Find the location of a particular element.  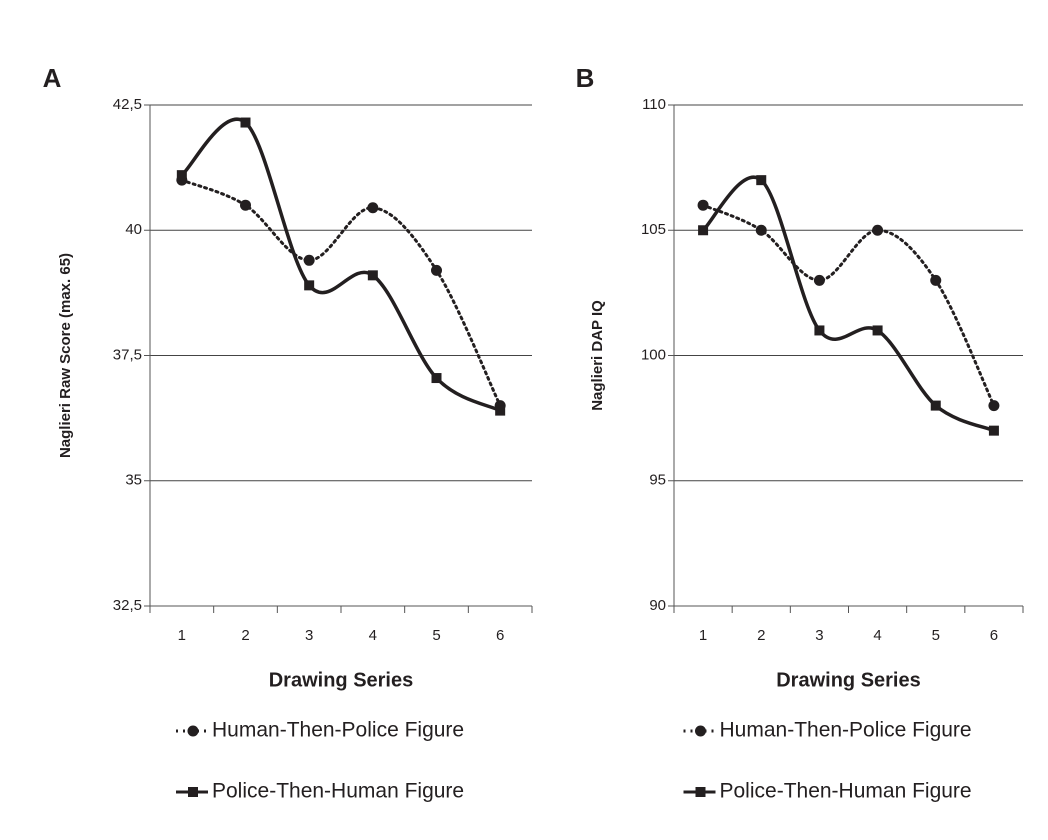

y-tick-label: 100 is located at coordinates (653, 354).